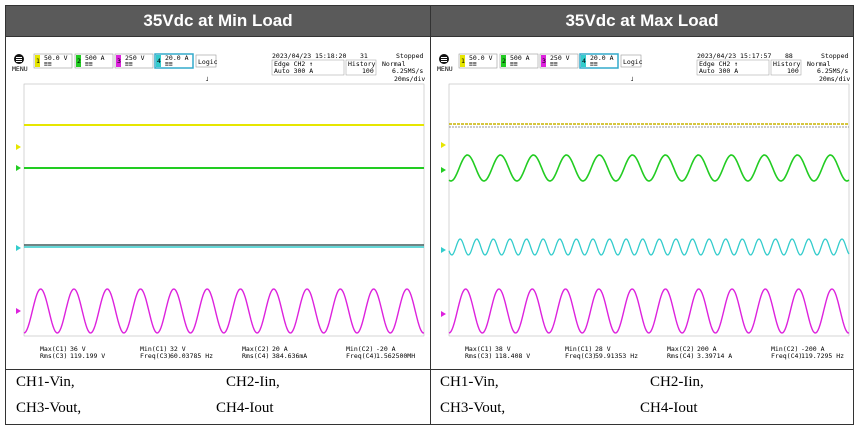 The image size is (859, 430). I want to click on measurement-value: 60.03785 Hz, so click(191, 356).